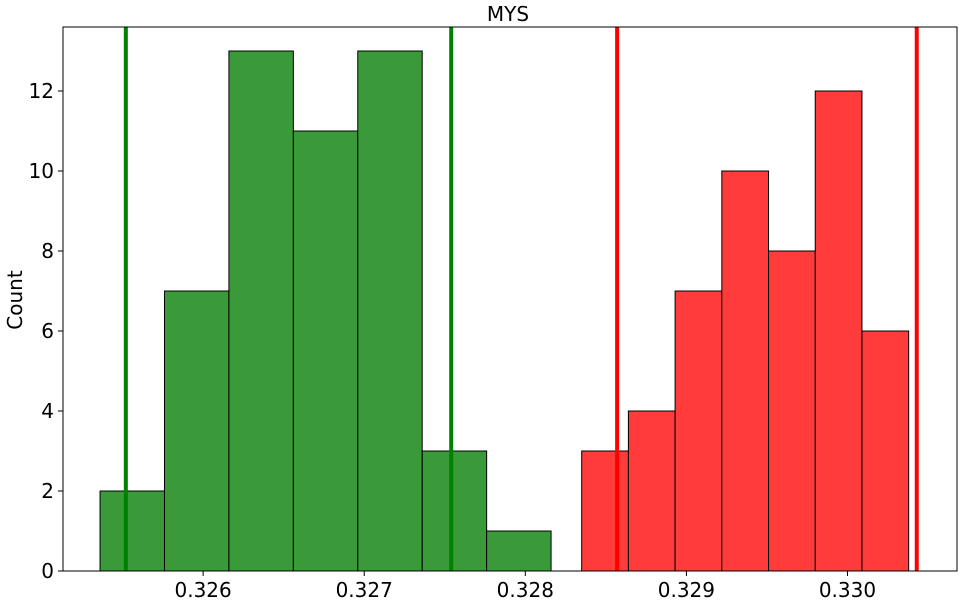 This screenshot has height=604, width=962. What do you see at coordinates (47, 251) in the screenshot?
I see `y-tick-label: 8` at bounding box center [47, 251].